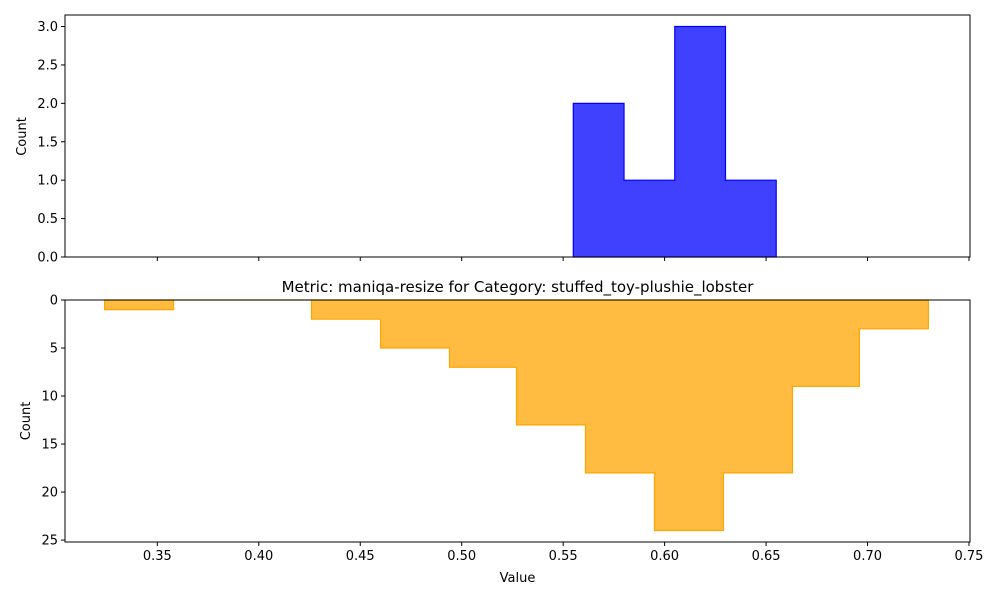 The width and height of the screenshot is (1000, 600). I want to click on x-tick-label: 0.75, so click(969, 556).